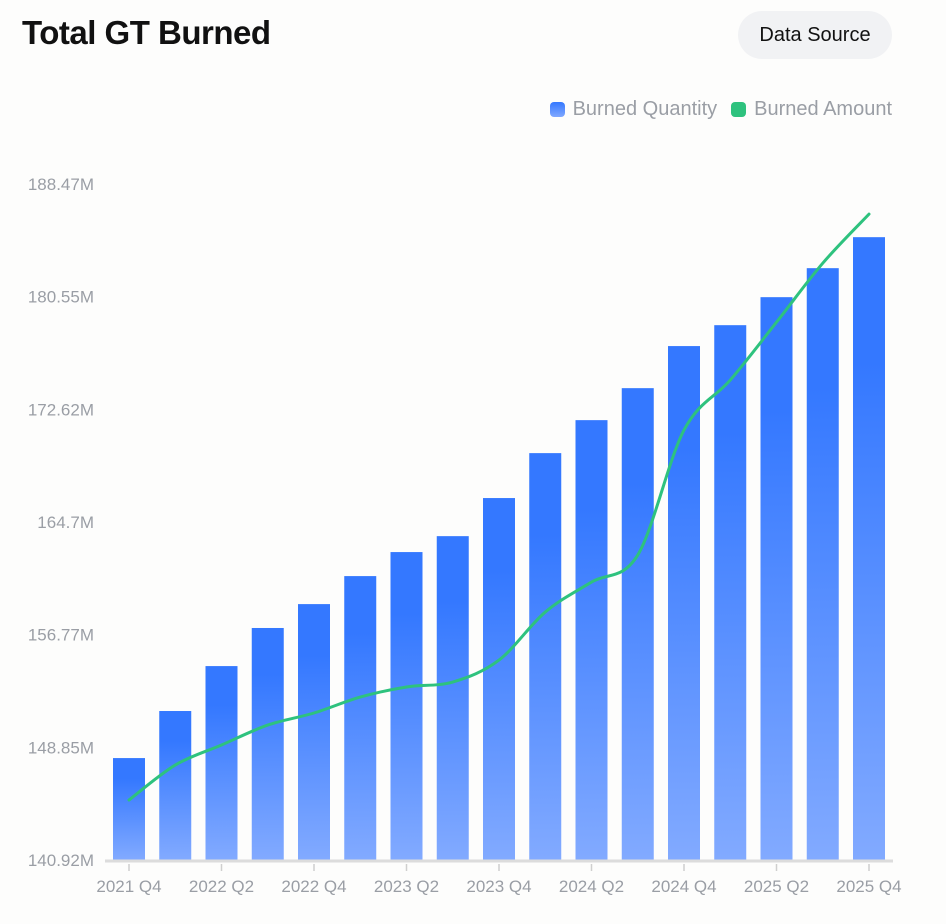 This screenshot has height=924, width=946. I want to click on x-tick-label: 2025 Q2, so click(776, 886).